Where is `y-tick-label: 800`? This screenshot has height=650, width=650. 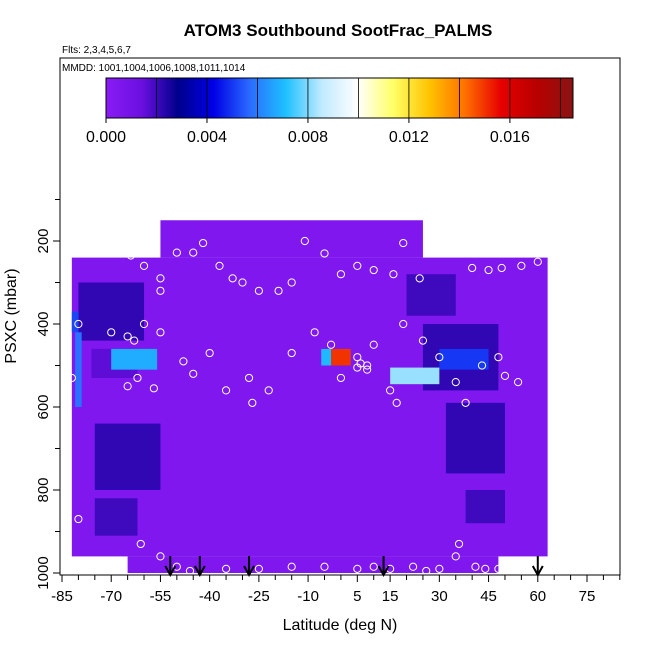
y-tick-label: 800 is located at coordinates (43, 489).